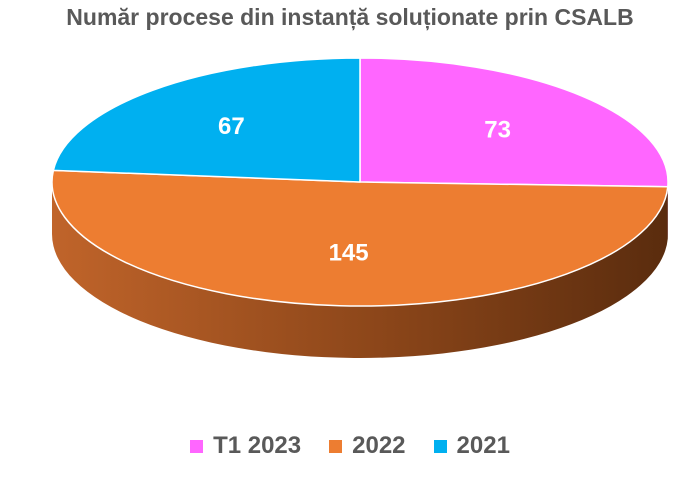 Image resolution: width=700 pixels, height=485 pixels. I want to click on legend-label-2022: 2022, so click(379, 445).